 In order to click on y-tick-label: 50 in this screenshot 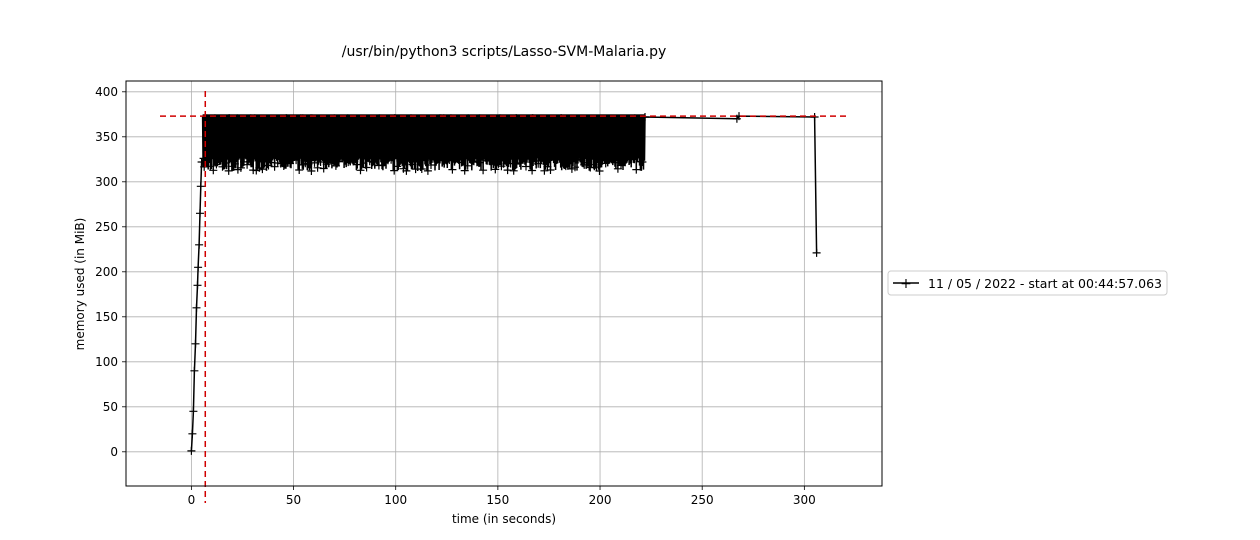, I will do `click(110, 407)`.